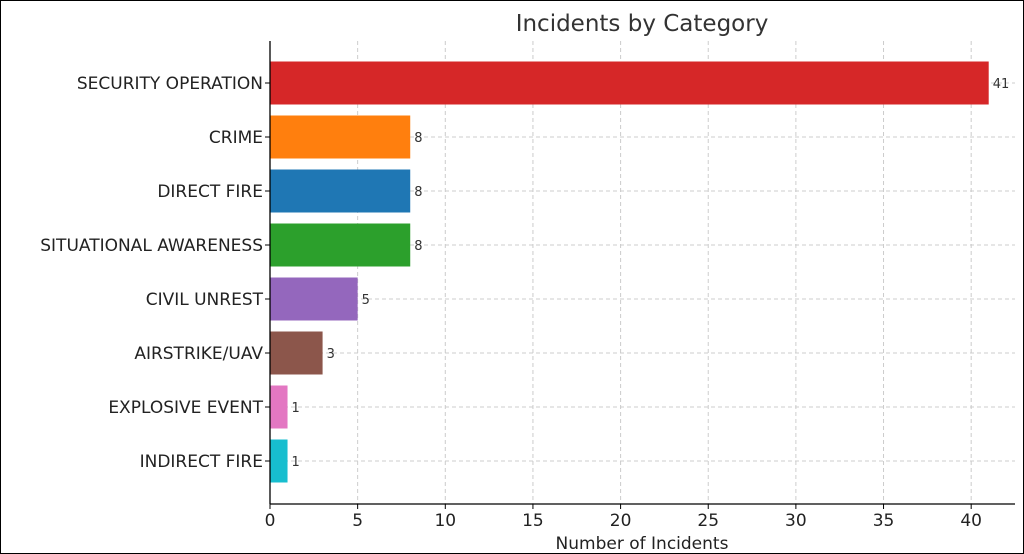 The width and height of the screenshot is (1024, 554). Describe the element at coordinates (708, 521) in the screenshot. I see `x-tick-label: 25` at that location.